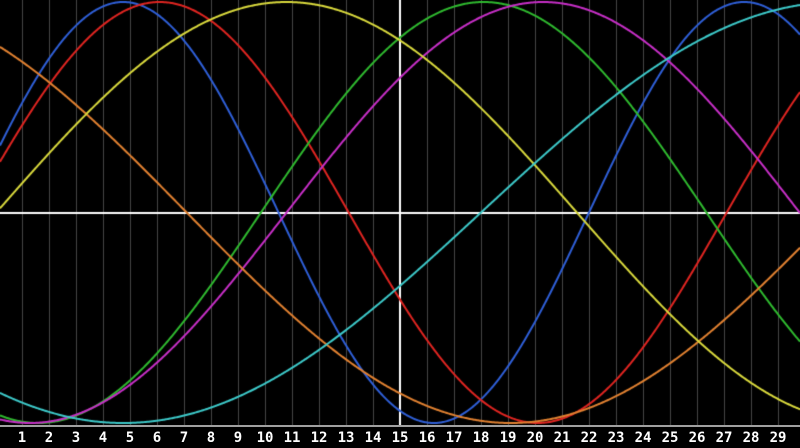  What do you see at coordinates (697, 438) in the screenshot?
I see `x-axis-tick-label: 26` at bounding box center [697, 438].